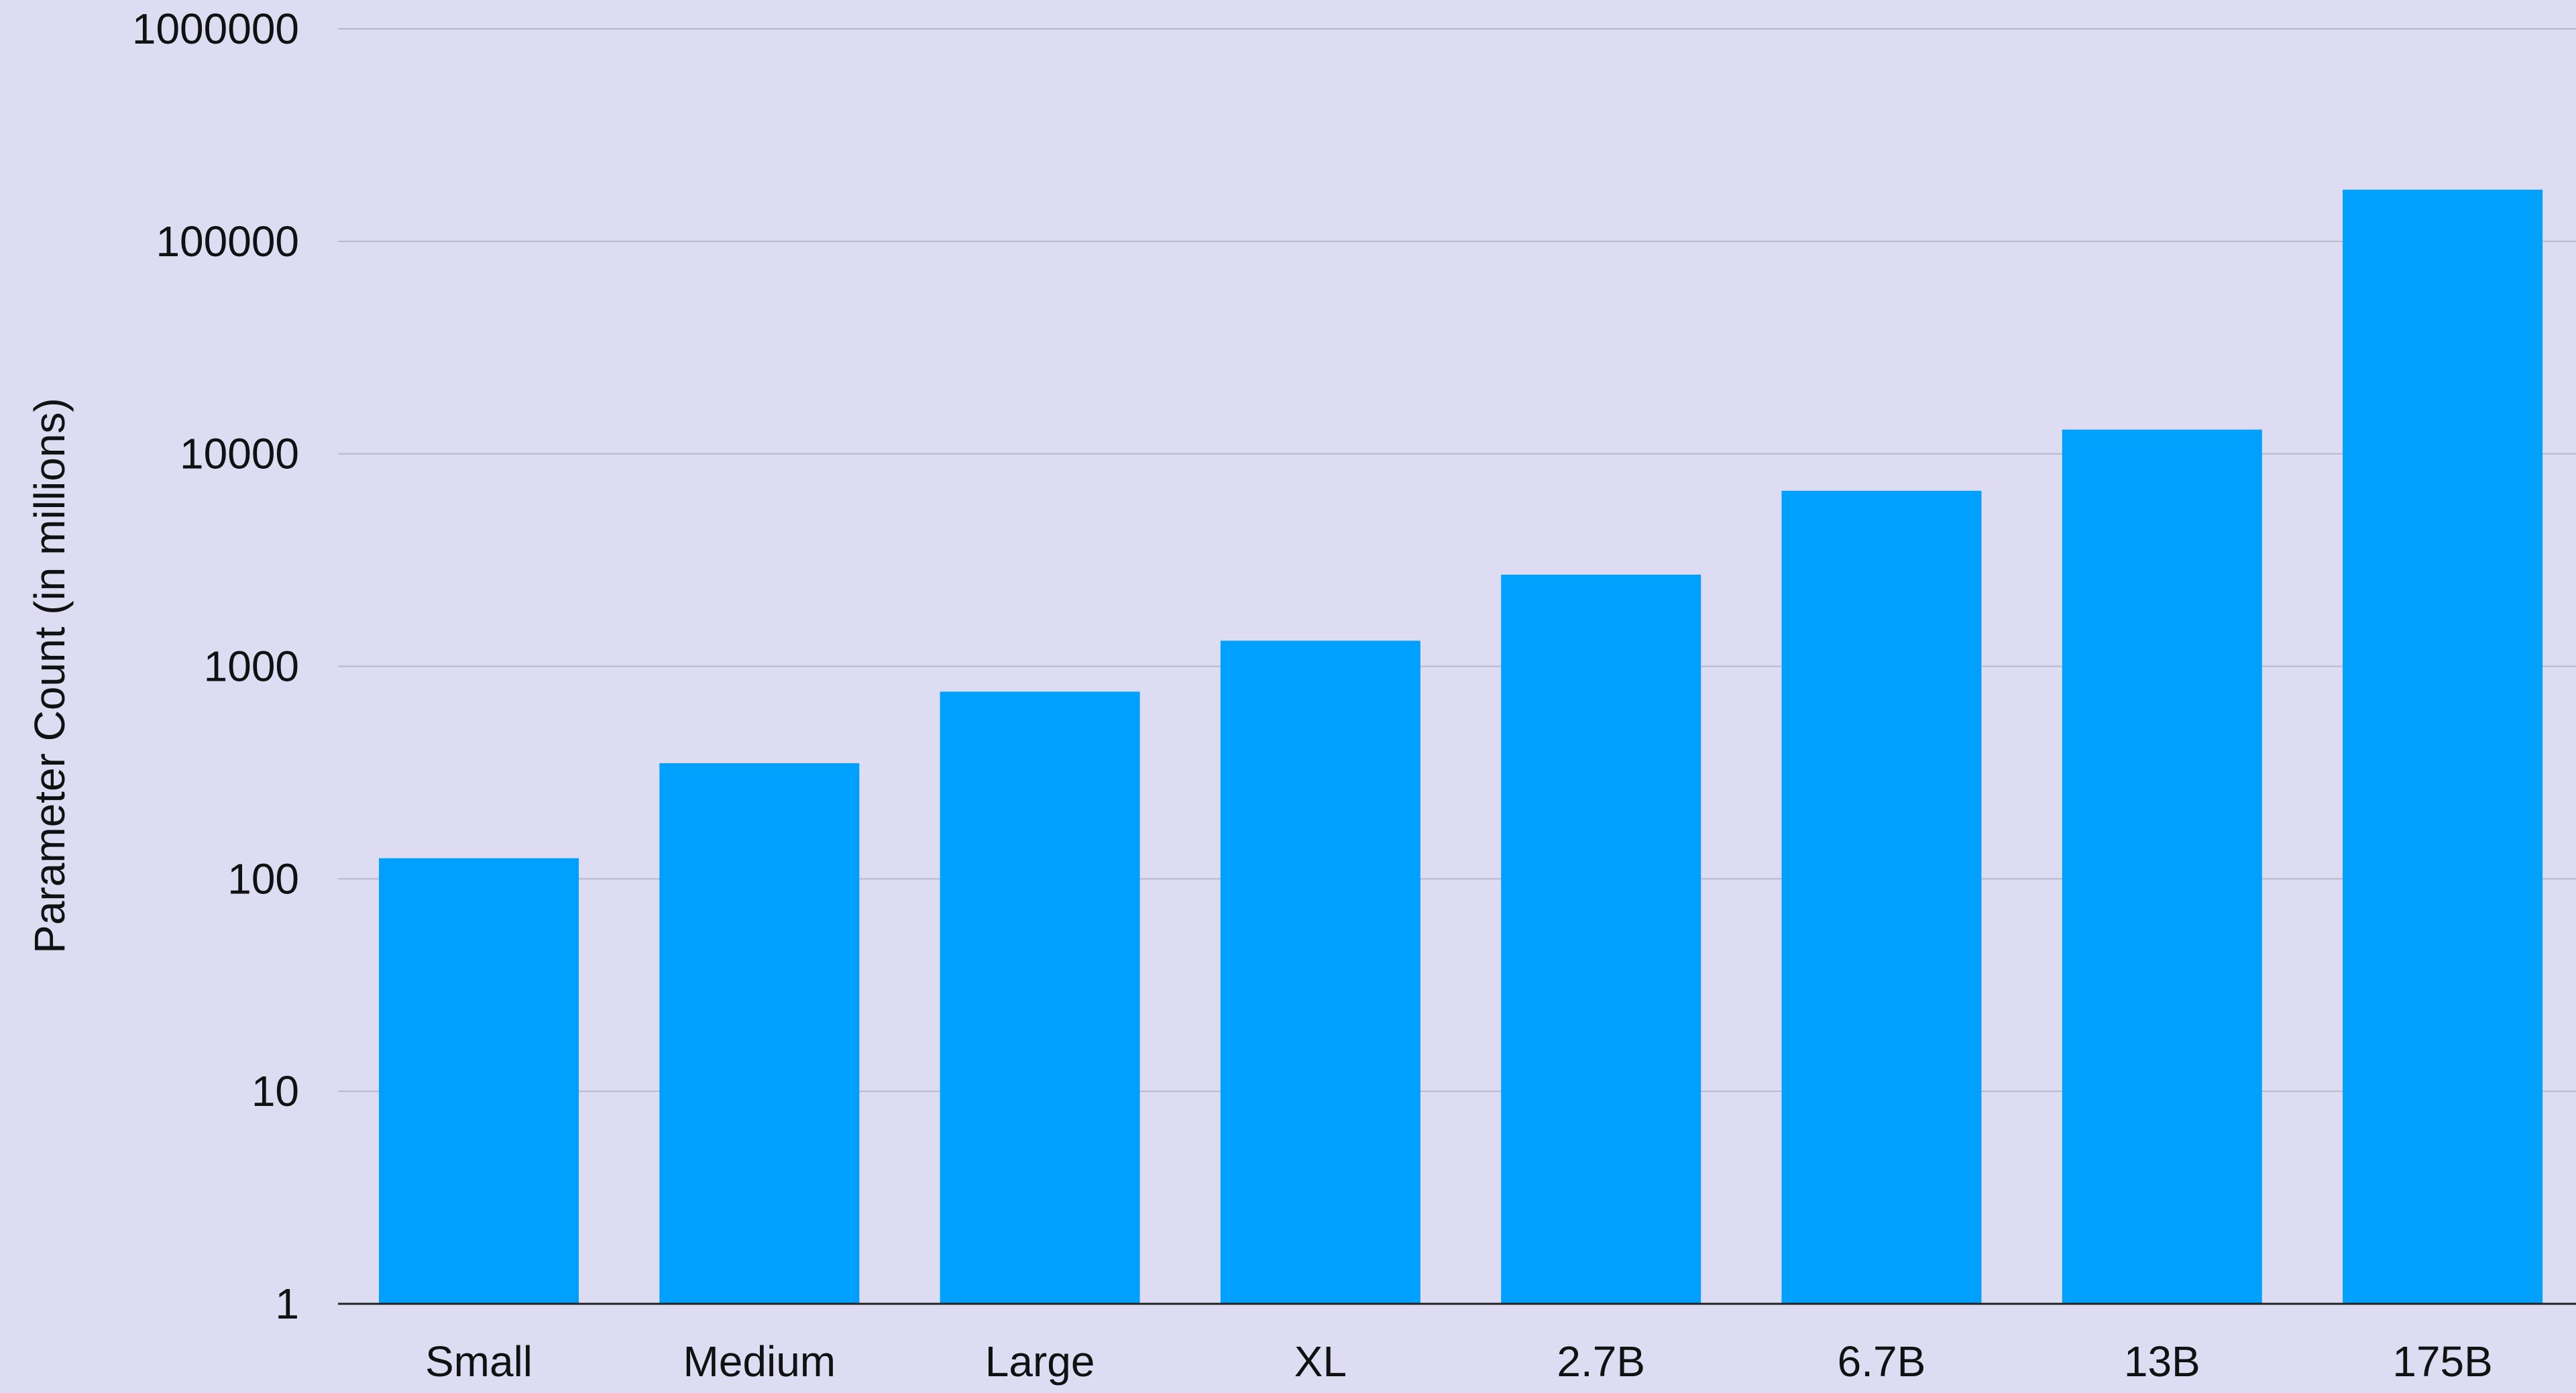 This screenshot has height=1393, width=2576. I want to click on y-tick-label: 100000, so click(227, 242).